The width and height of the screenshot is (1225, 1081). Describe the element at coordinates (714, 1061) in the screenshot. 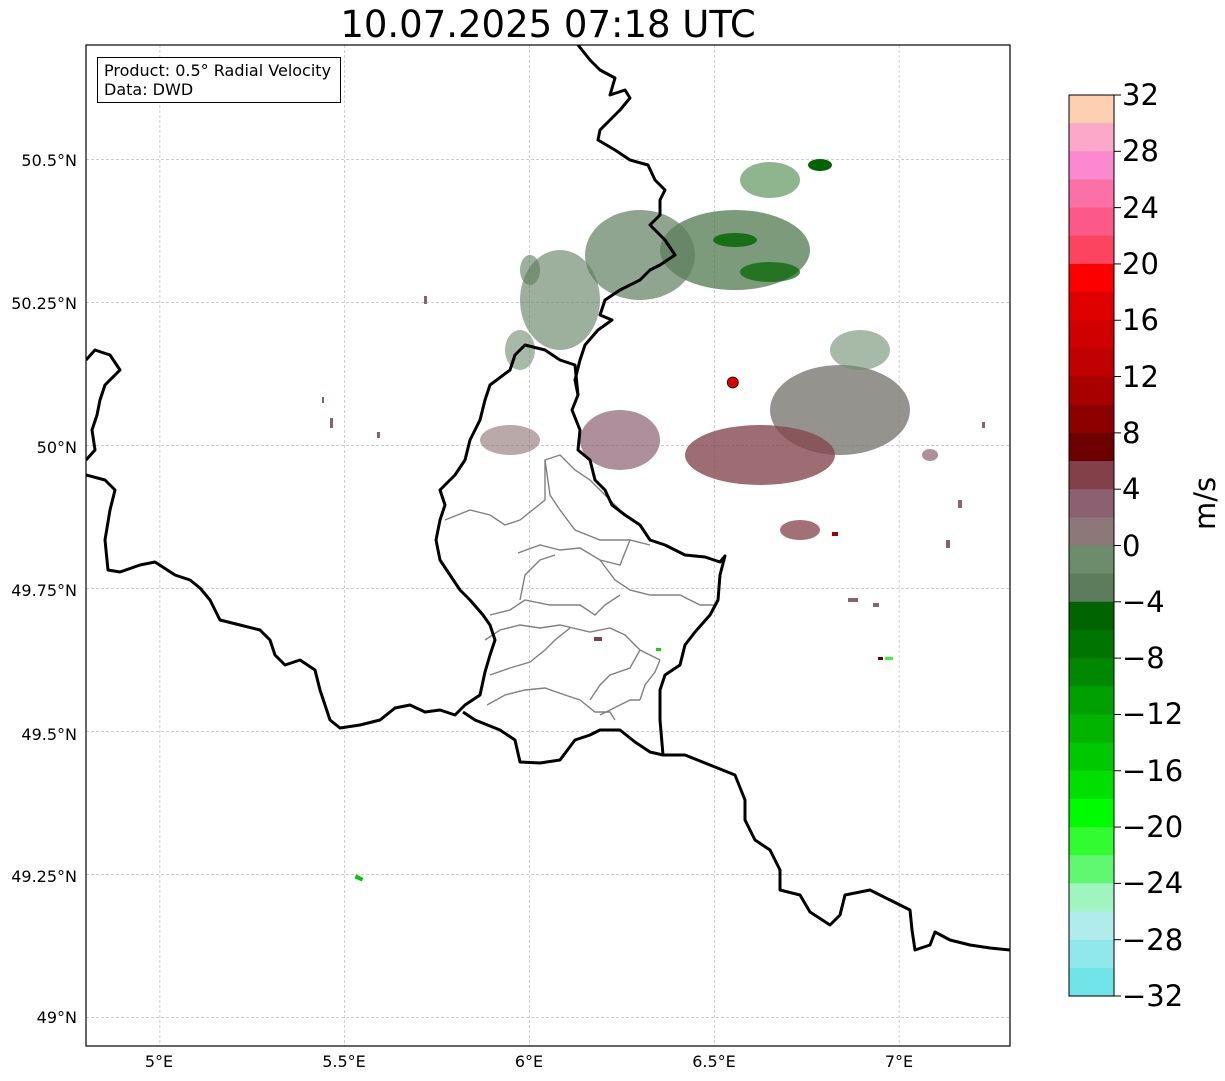

I see `lon-label-6-5: 6.5°E` at that location.